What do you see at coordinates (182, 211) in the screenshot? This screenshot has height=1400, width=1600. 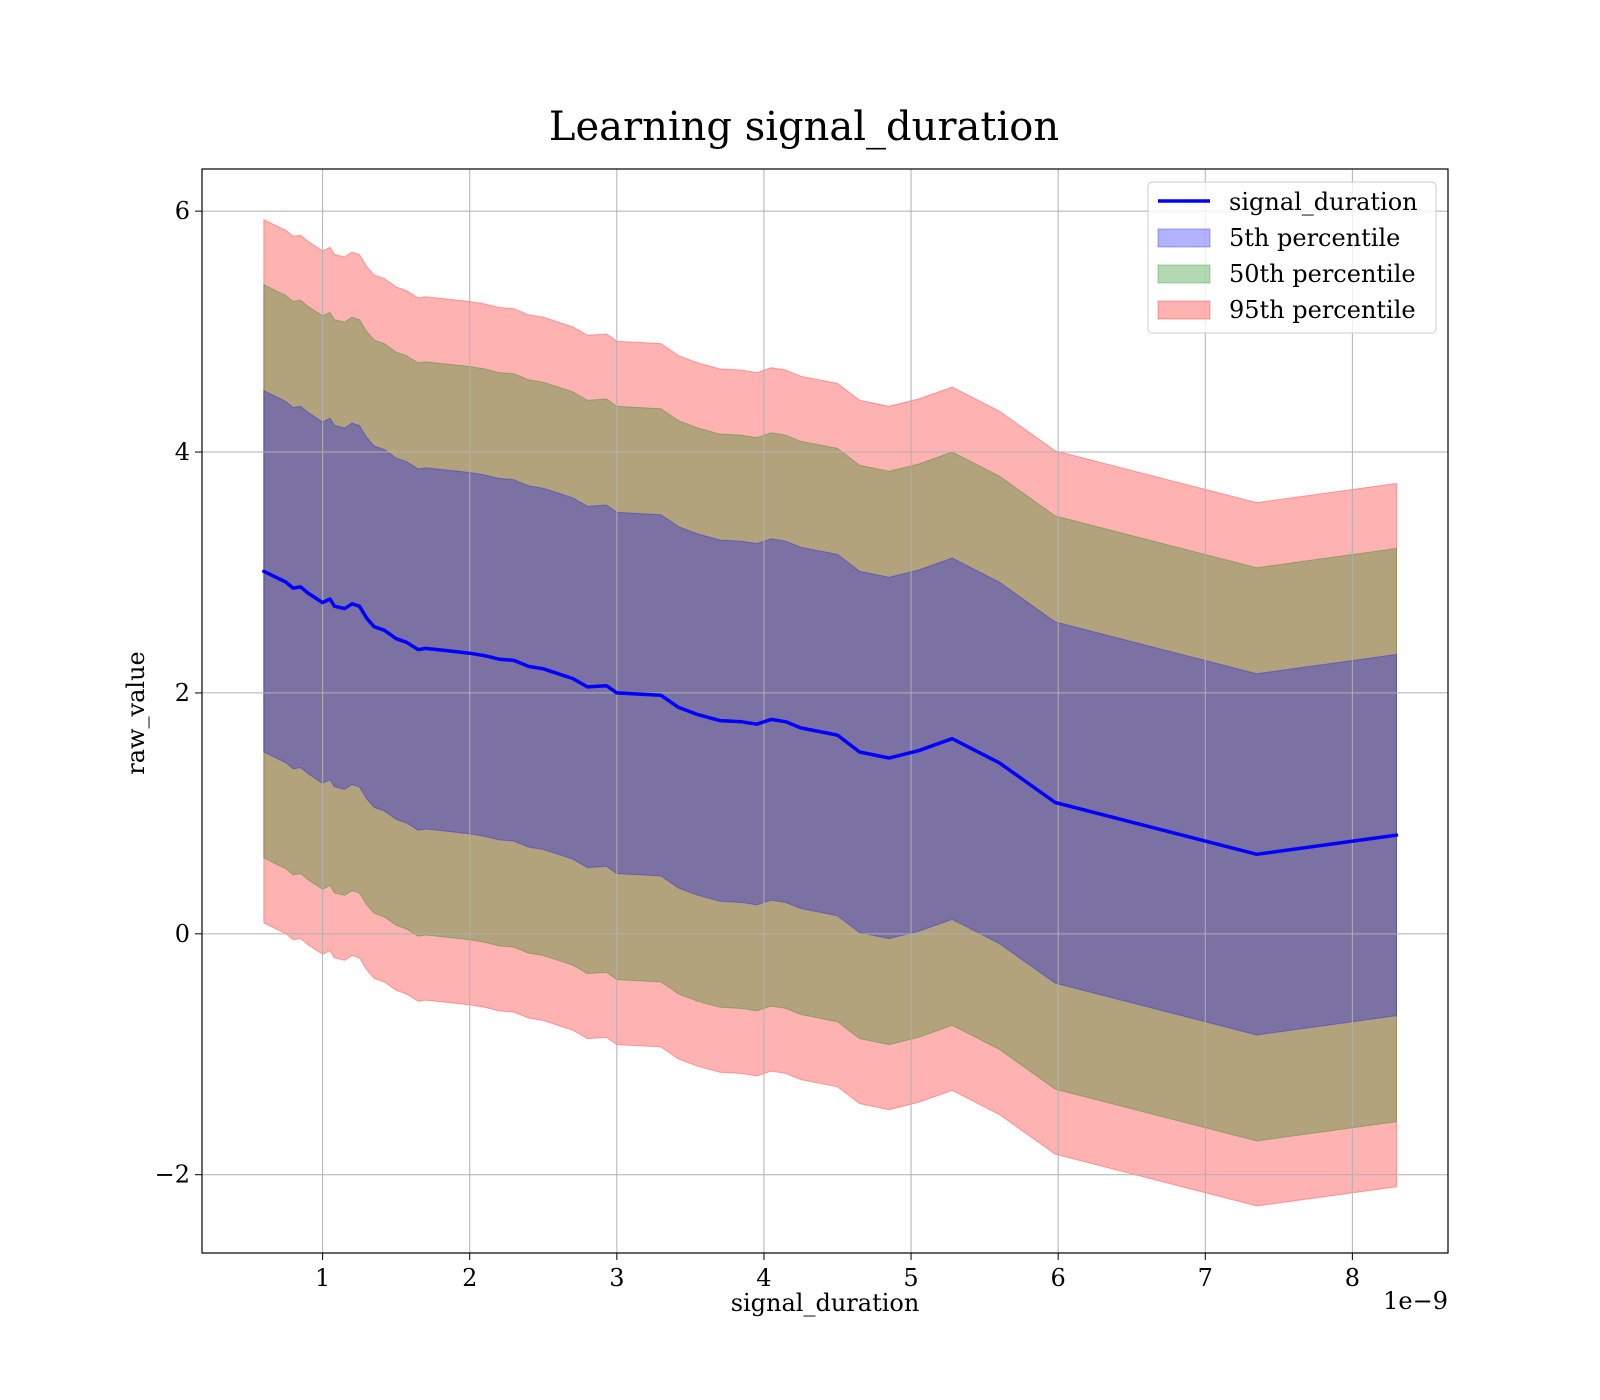 I see `y-tick-label: 6` at bounding box center [182, 211].